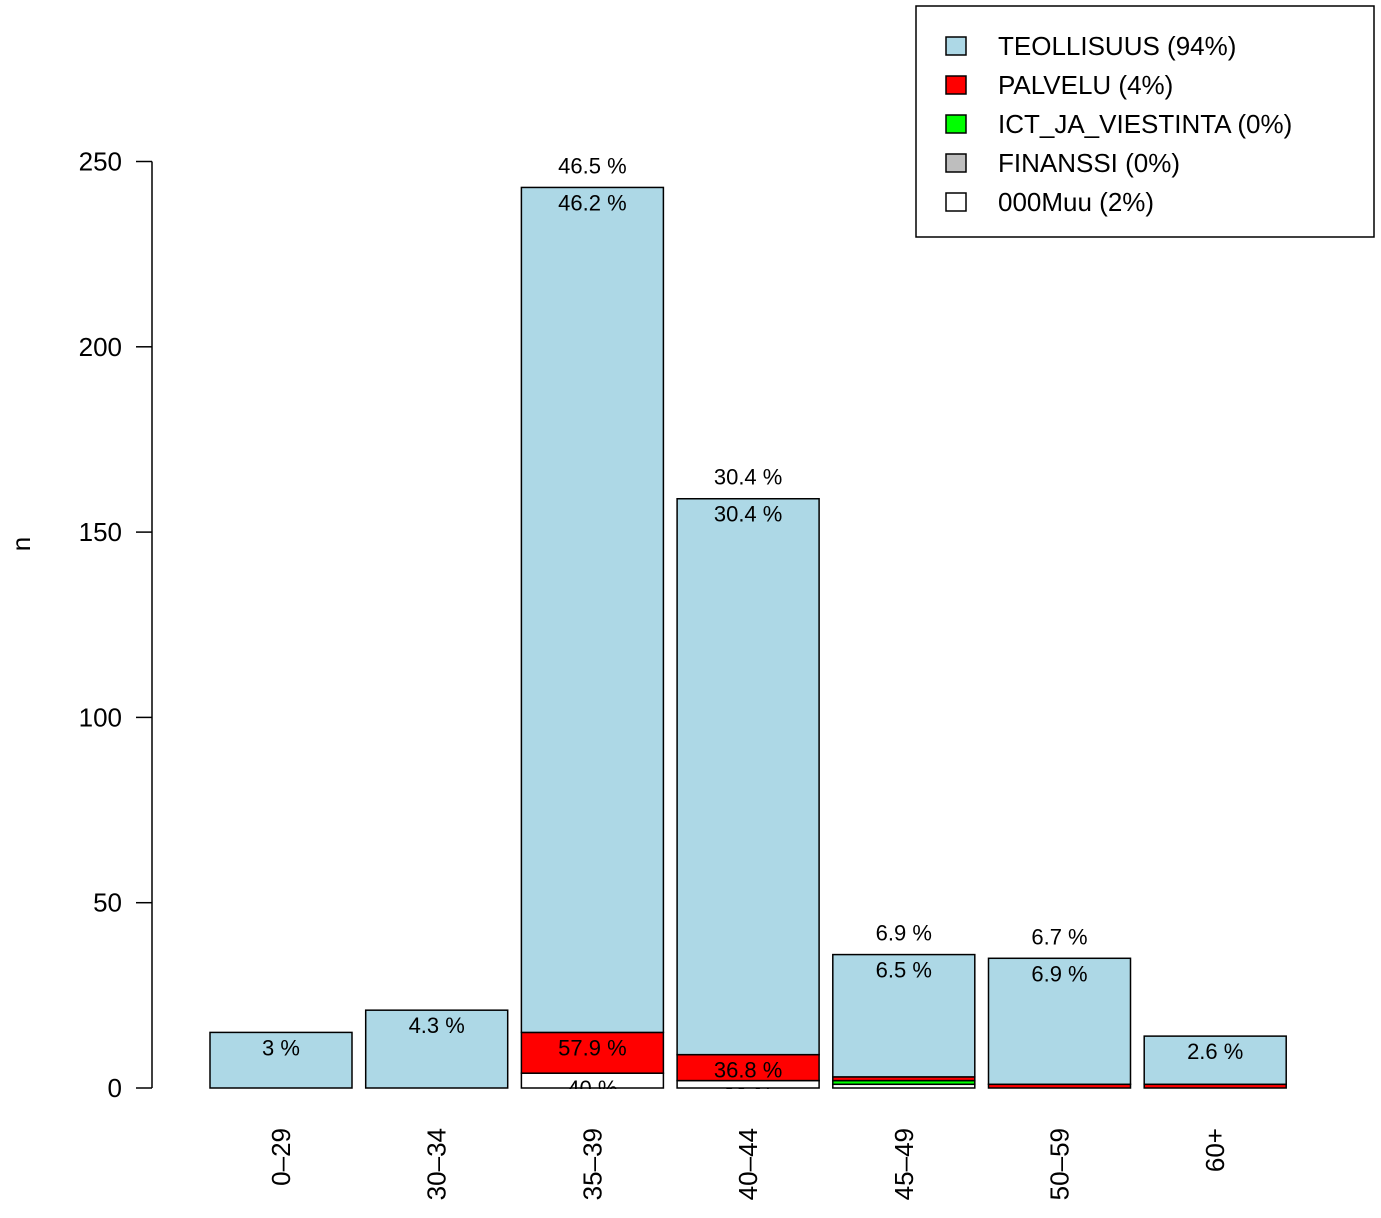 The height and width of the screenshot is (1218, 1381). What do you see at coordinates (904, 1164) in the screenshot?
I see `x-tick-label: 45–49` at bounding box center [904, 1164].